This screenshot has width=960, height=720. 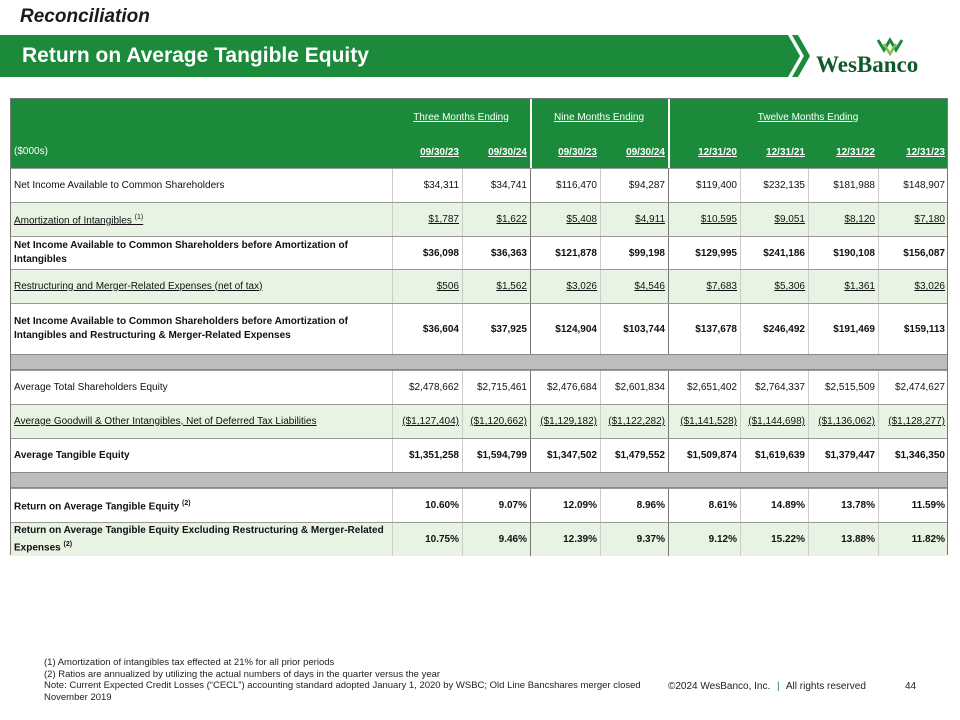 I want to click on cell-value: 11.82%, so click(x=913, y=539).